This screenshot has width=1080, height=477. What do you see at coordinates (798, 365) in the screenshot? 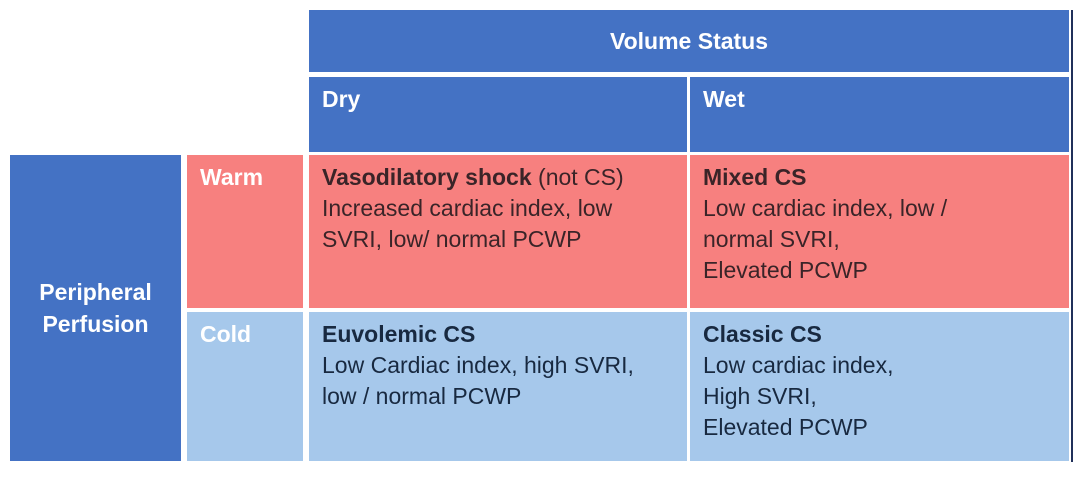
I see `cell-cold-wet-line: Low cardiac index,` at bounding box center [798, 365].